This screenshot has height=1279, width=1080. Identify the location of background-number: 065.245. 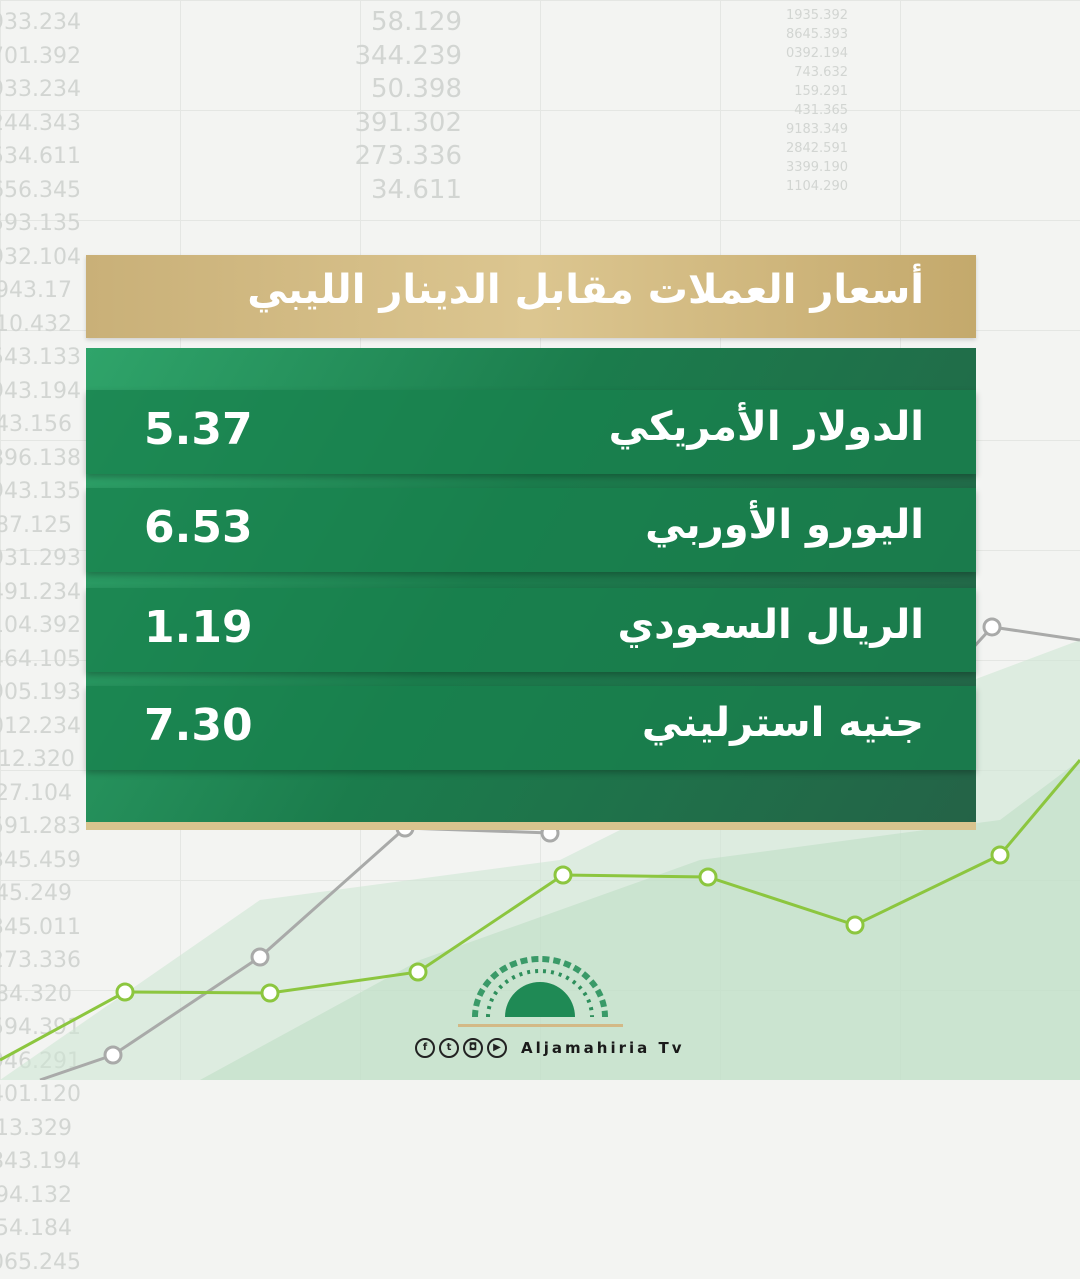
(36, 1262).